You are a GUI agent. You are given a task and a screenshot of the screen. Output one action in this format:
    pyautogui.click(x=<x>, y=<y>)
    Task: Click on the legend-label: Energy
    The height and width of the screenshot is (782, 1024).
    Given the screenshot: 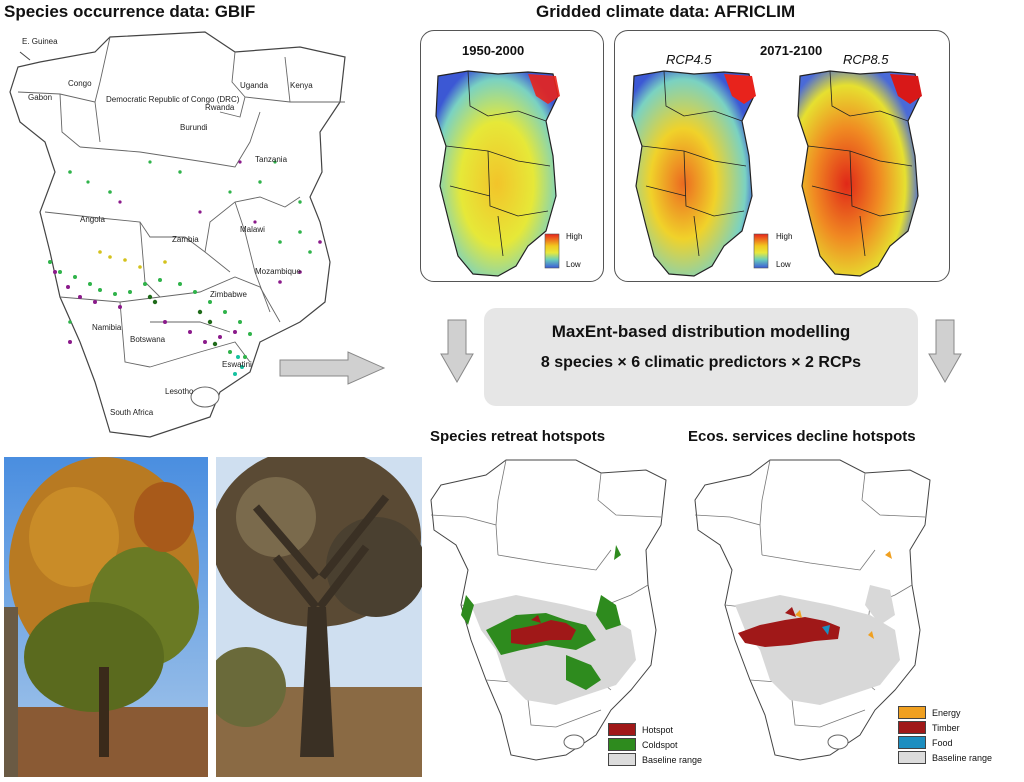 What is the action you would take?
    pyautogui.click(x=946, y=712)
    